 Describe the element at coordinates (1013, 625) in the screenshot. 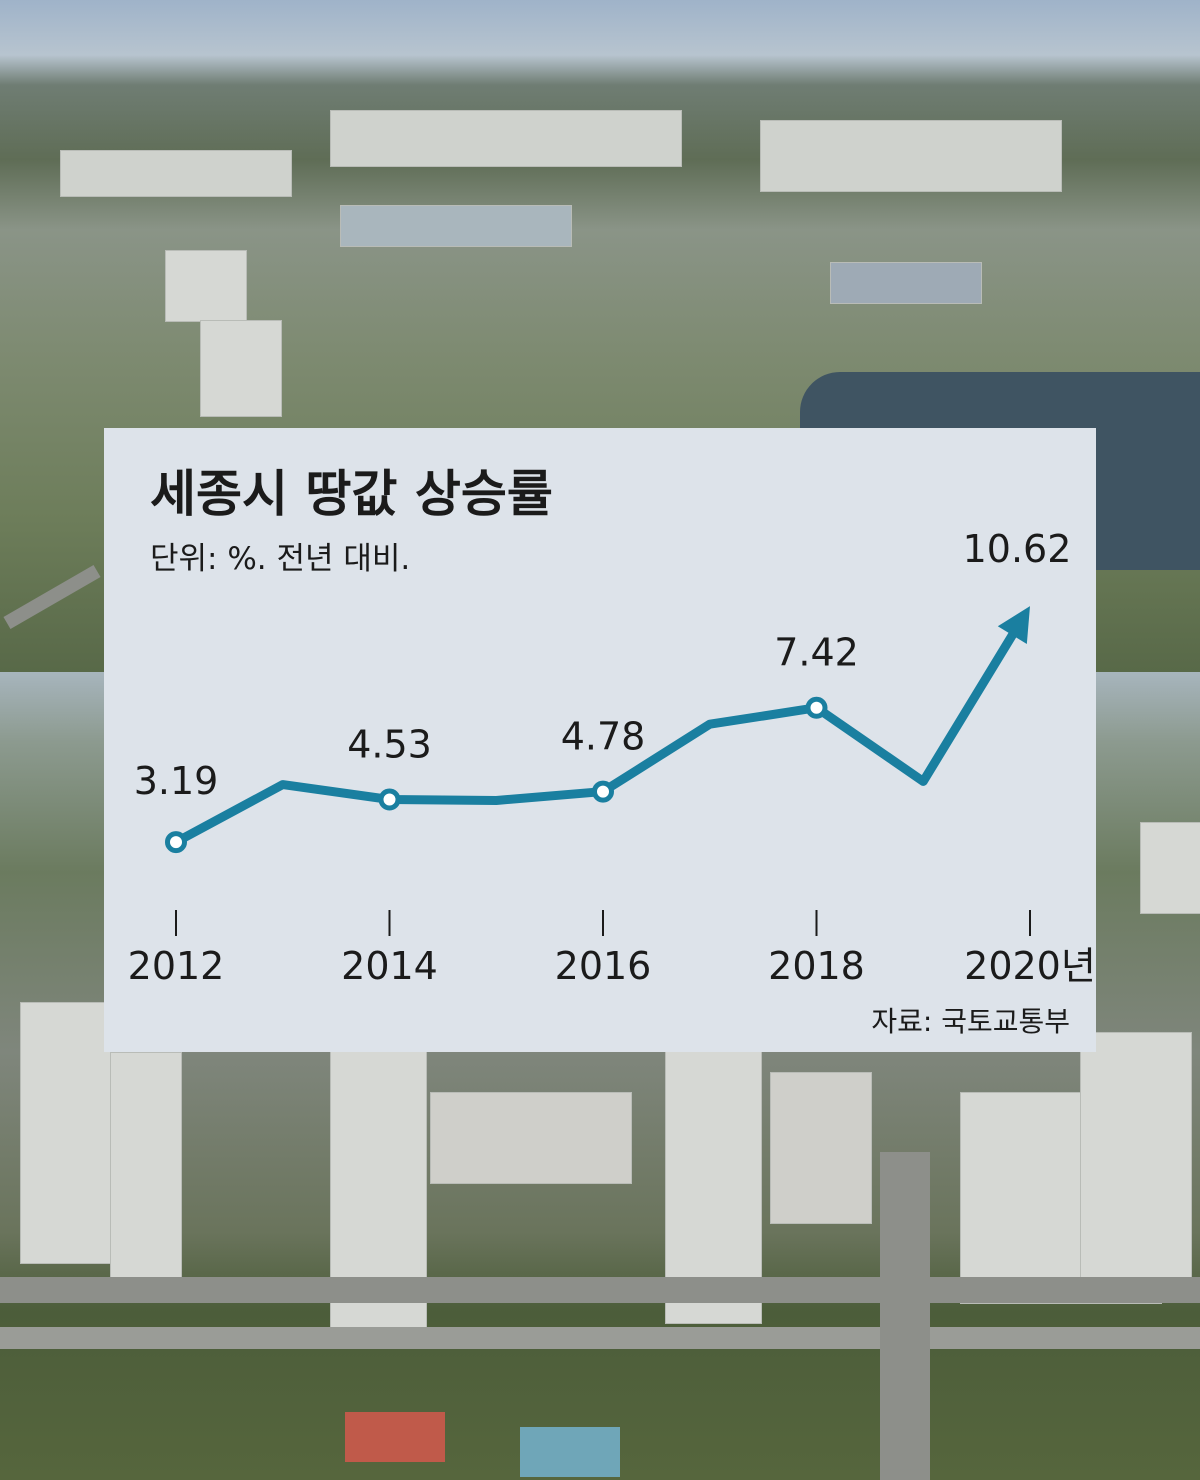

I see `series-end-arrow` at that location.